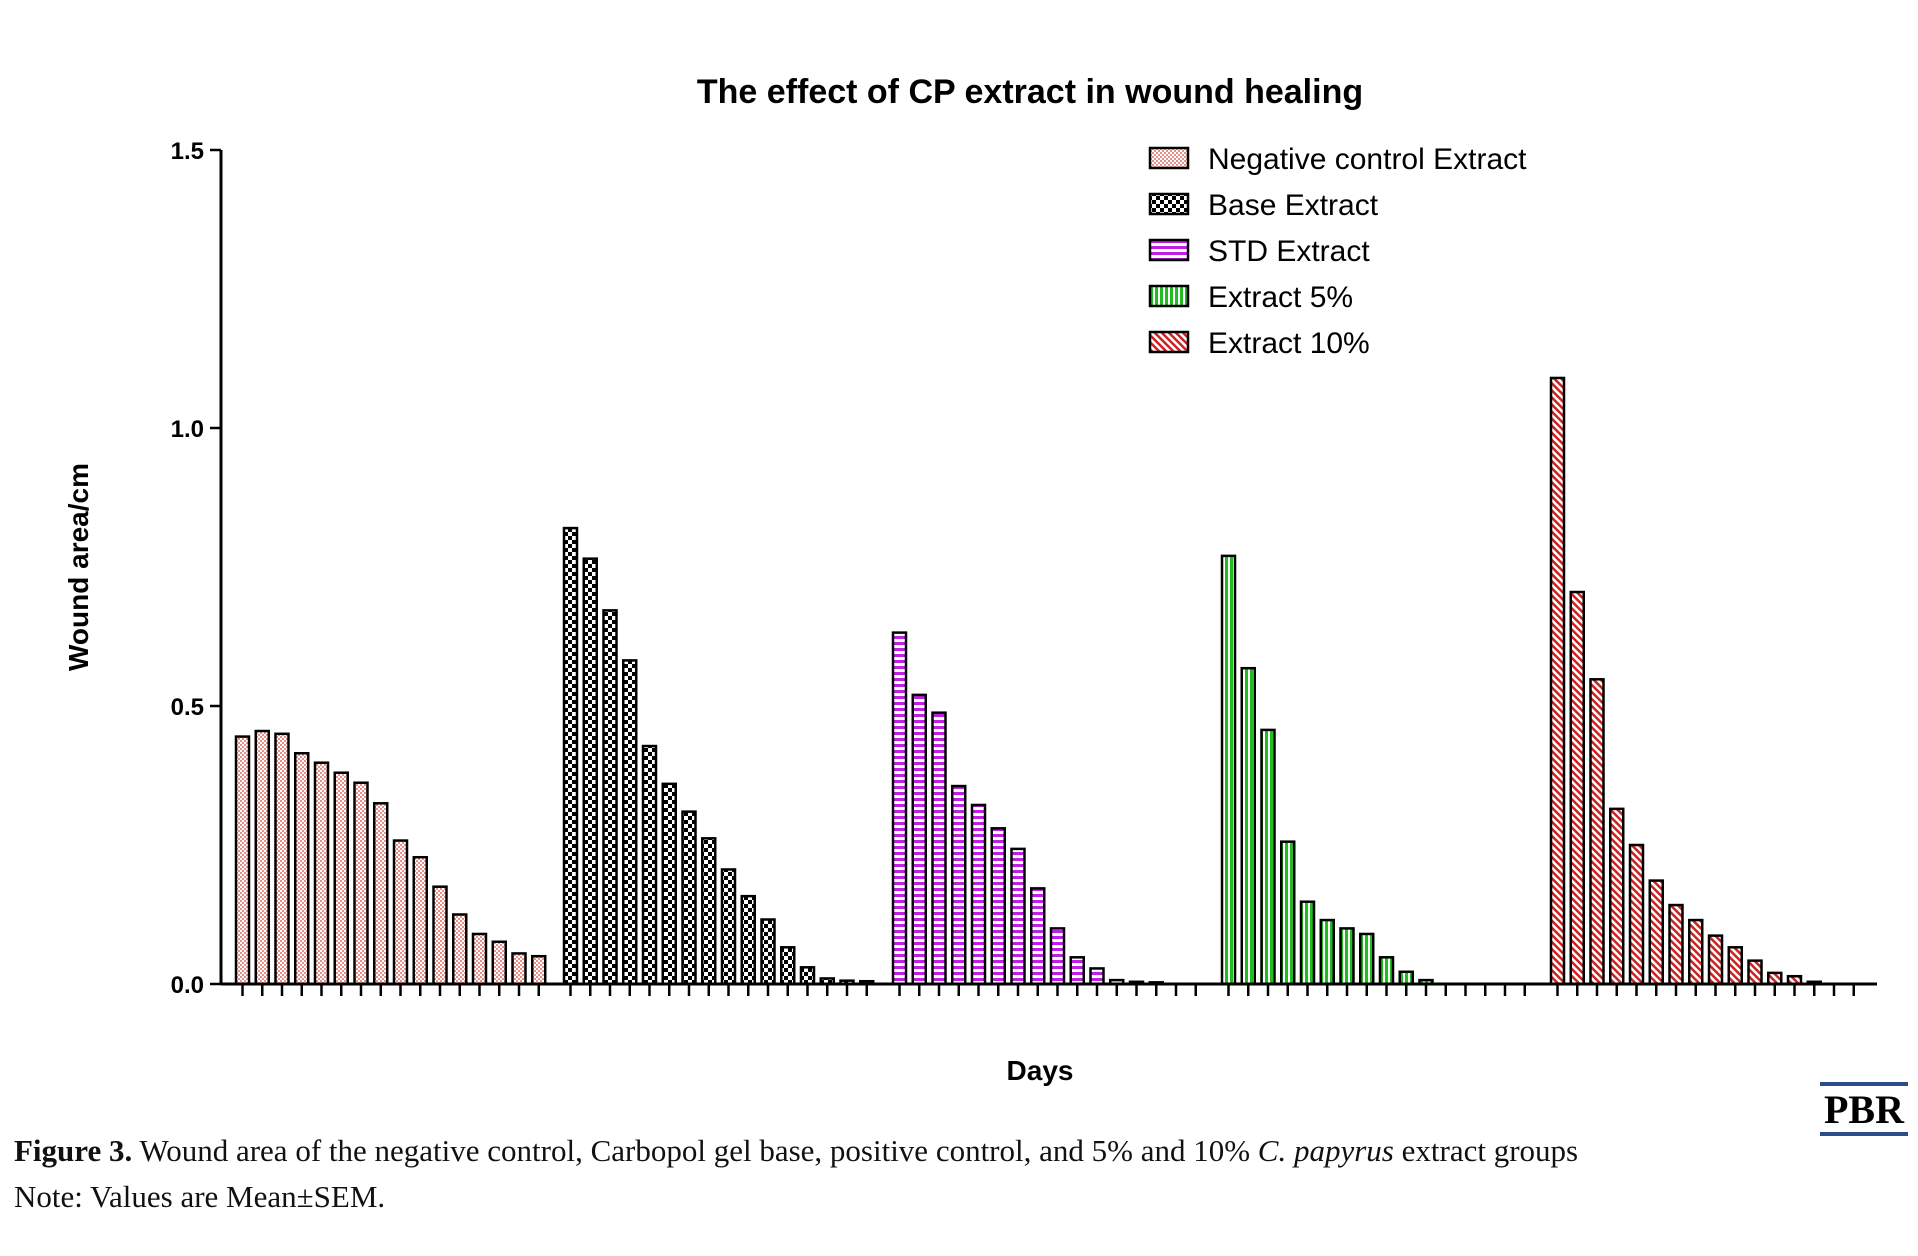  I want to click on legend-label: STD Extract, so click(1289, 251).